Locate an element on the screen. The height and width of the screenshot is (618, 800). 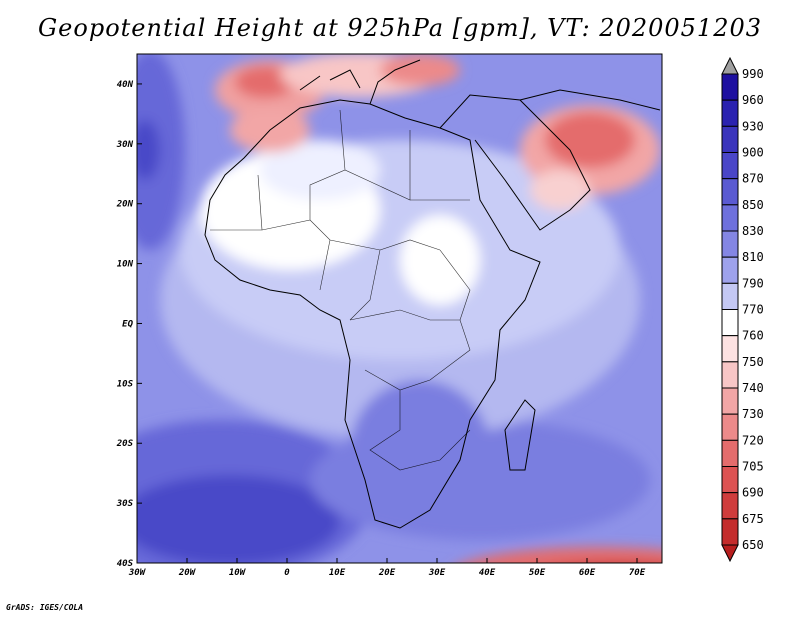
y-tick-label: 30N is located at coordinates (125, 145).